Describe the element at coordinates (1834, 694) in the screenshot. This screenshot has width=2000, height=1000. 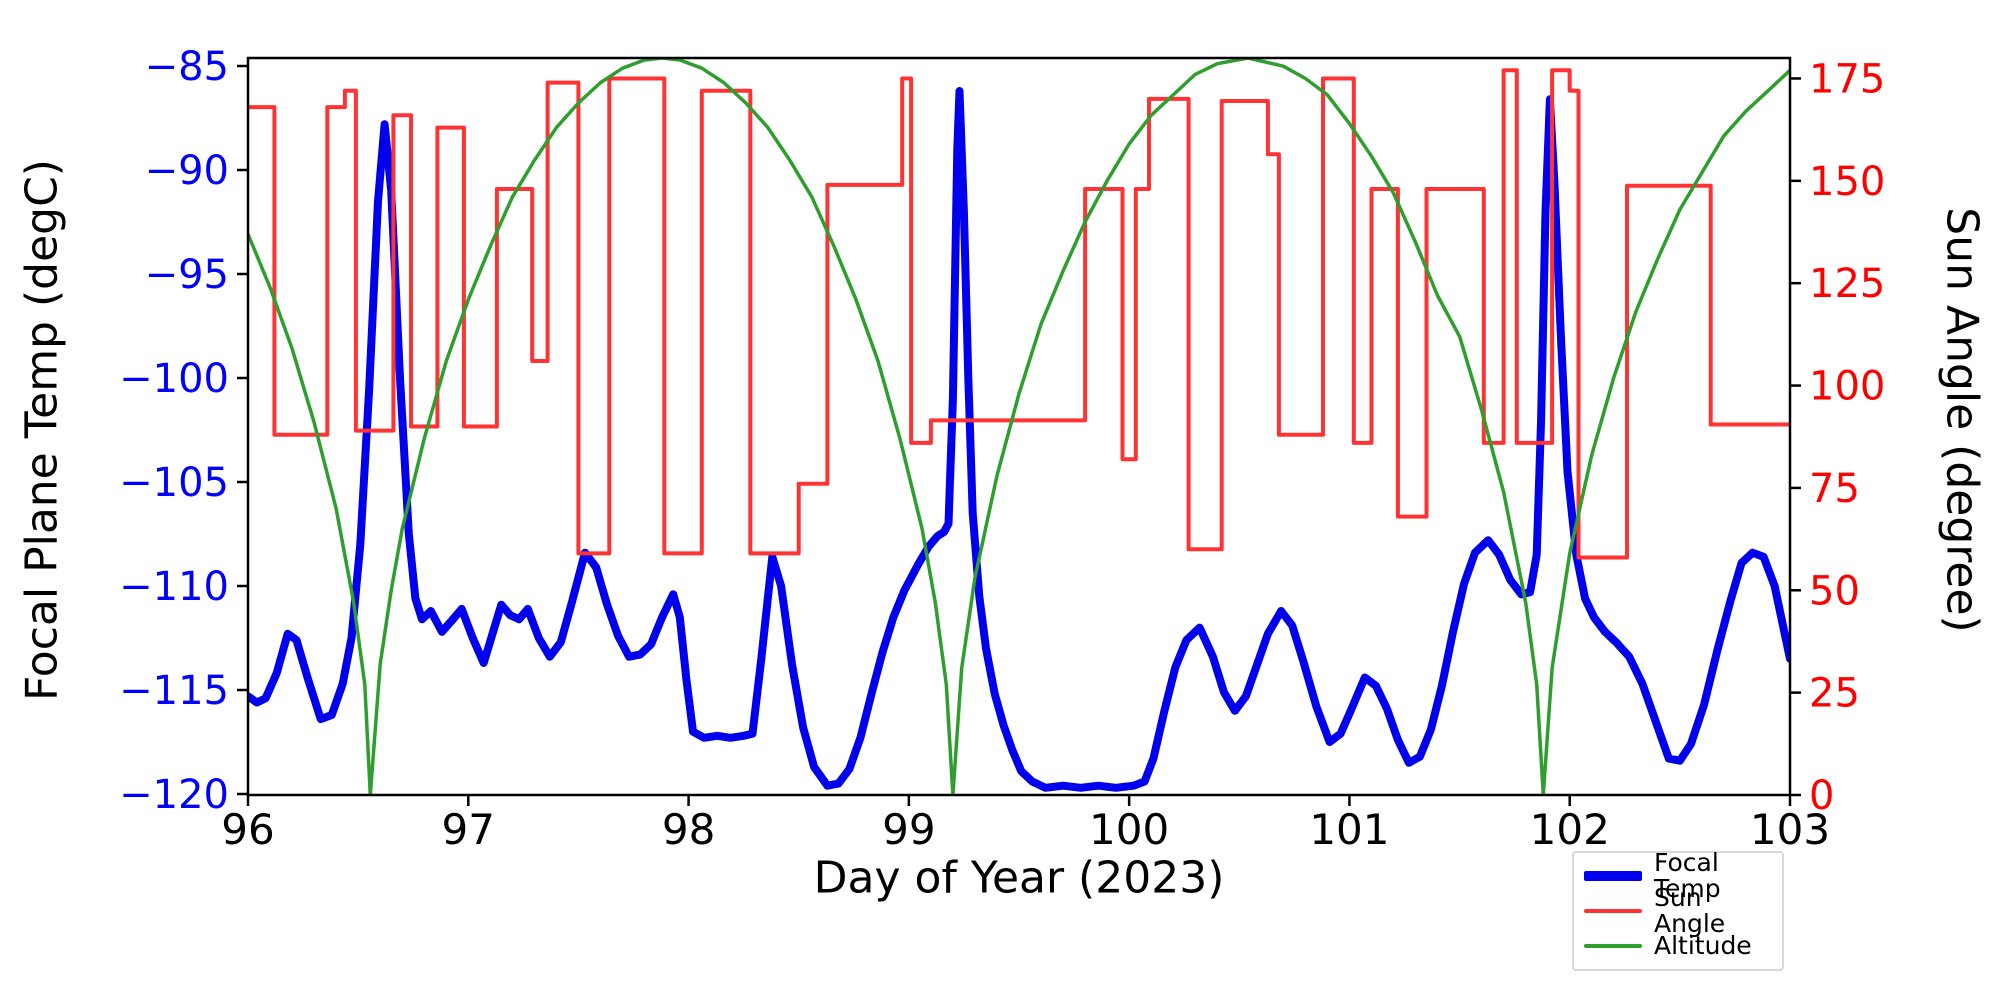
I see `y-right-tick-label-25: 25` at that location.